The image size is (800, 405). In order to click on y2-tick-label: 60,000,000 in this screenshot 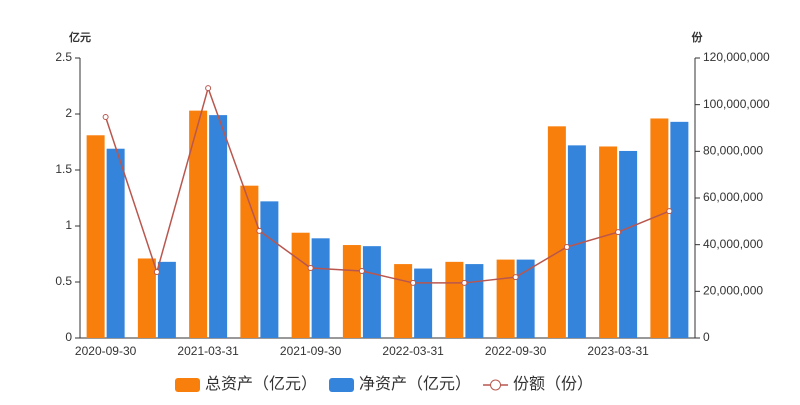, I will do `click(733, 197)`.